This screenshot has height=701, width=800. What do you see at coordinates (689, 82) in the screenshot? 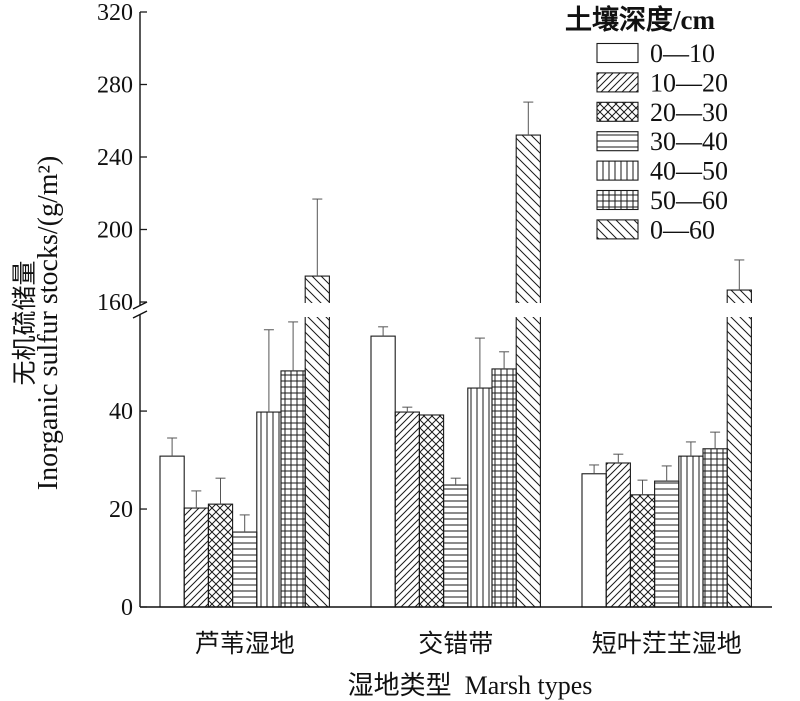
I see `legend-label: 10—20` at bounding box center [689, 82].